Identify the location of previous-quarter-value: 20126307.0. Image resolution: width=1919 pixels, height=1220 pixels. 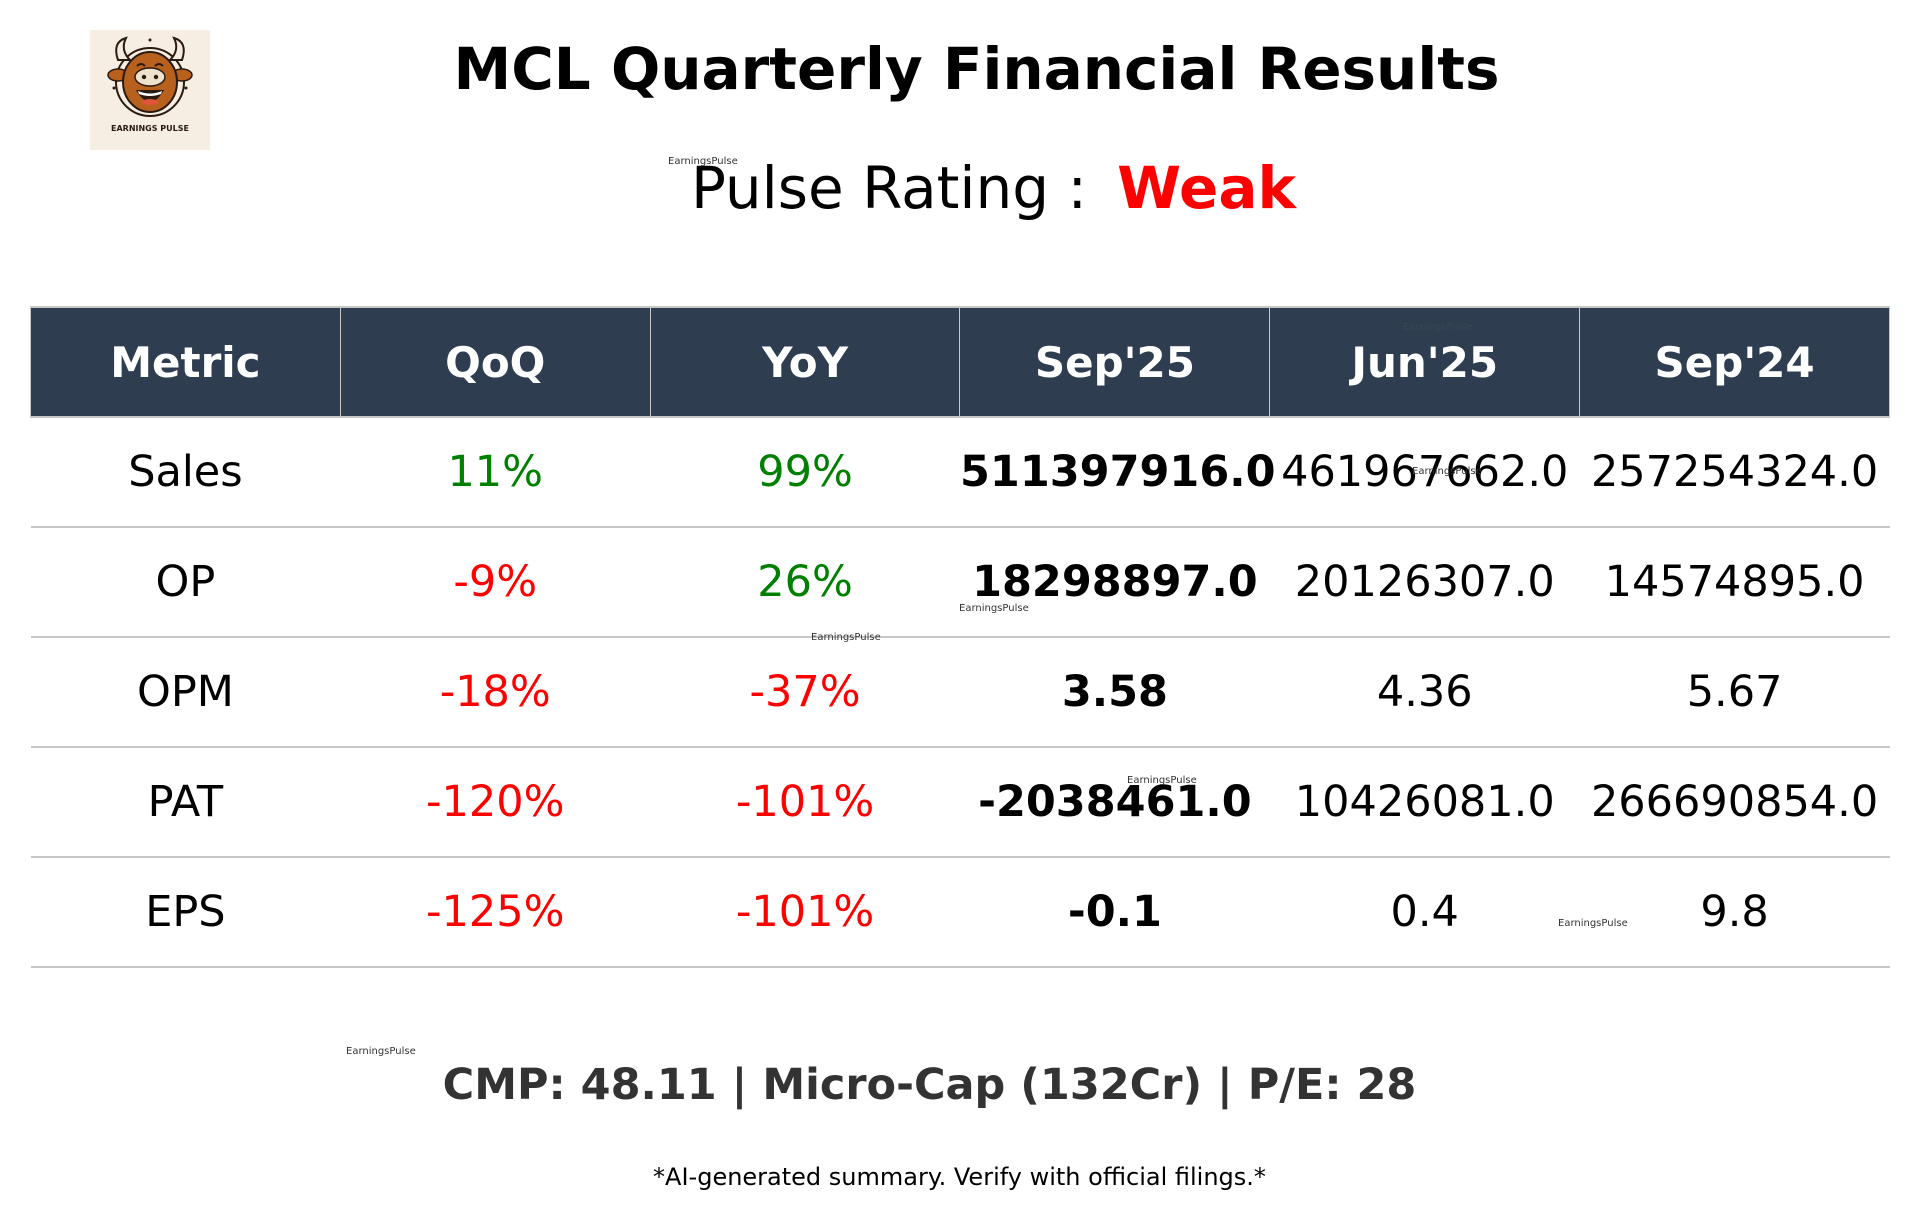
(1424, 582).